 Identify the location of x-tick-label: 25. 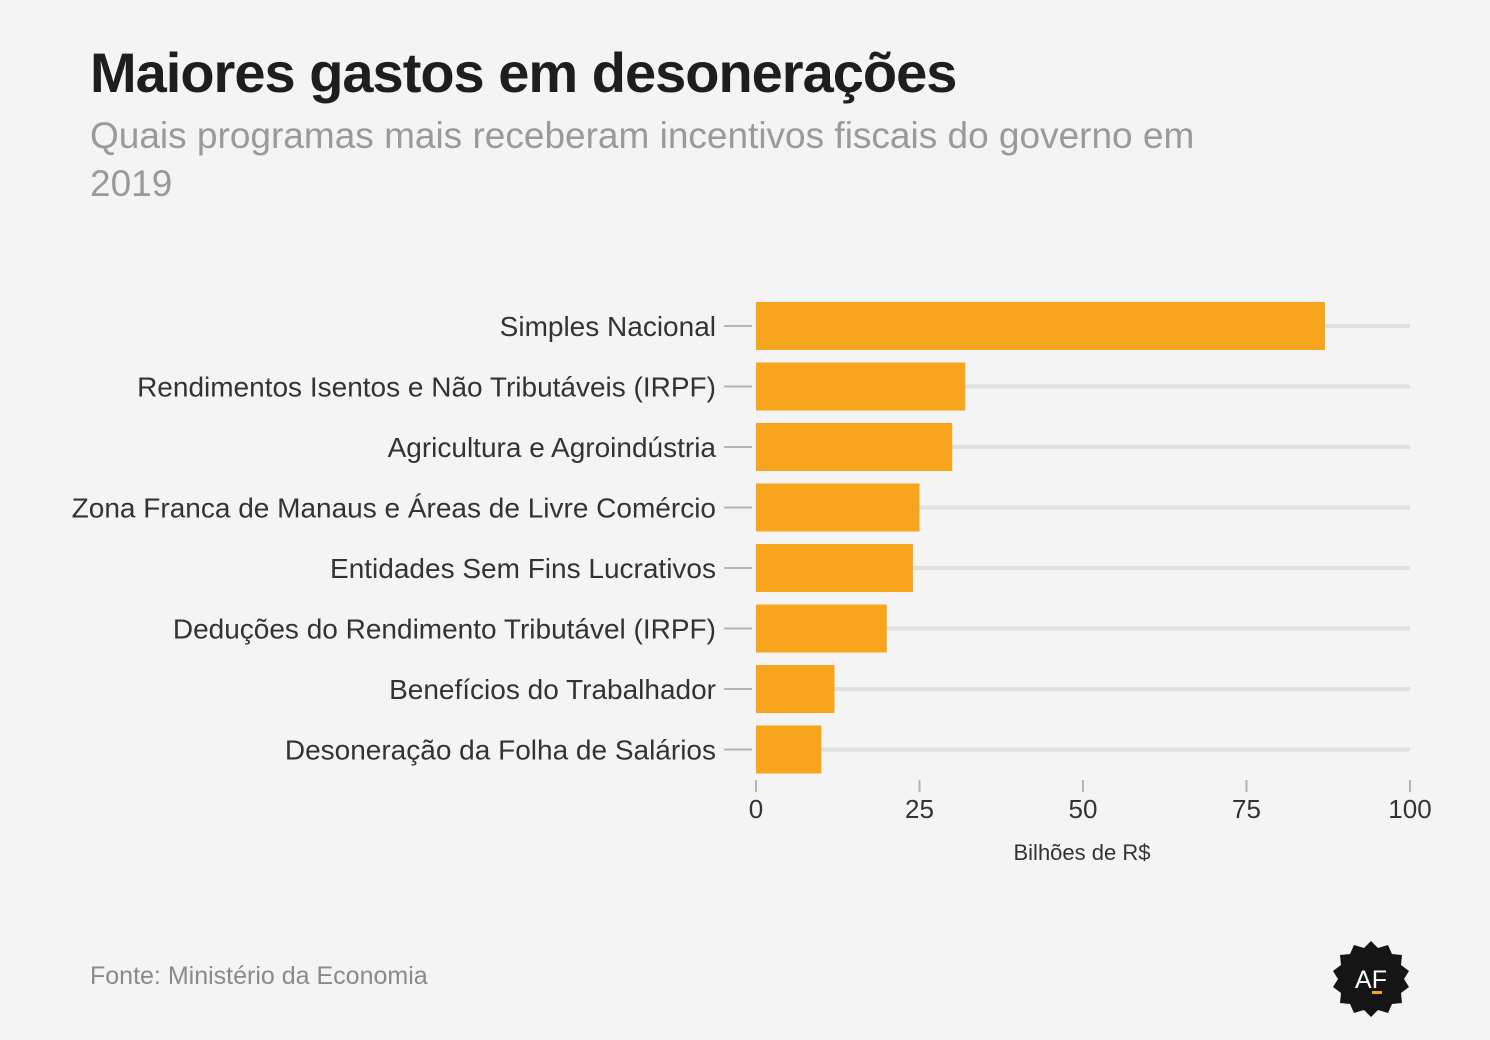
(919, 809).